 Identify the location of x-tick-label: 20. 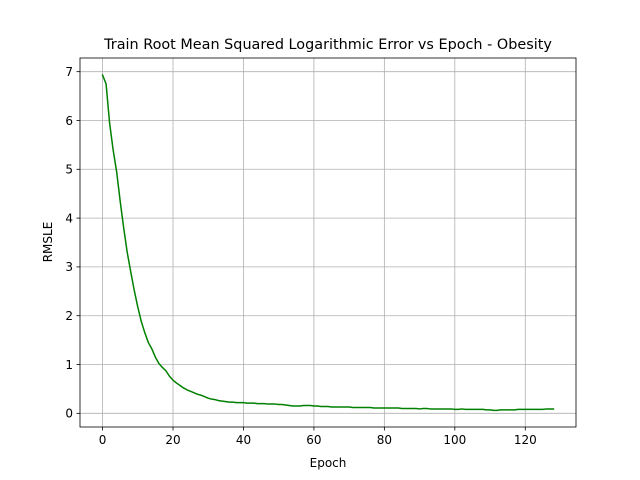
(172, 440).